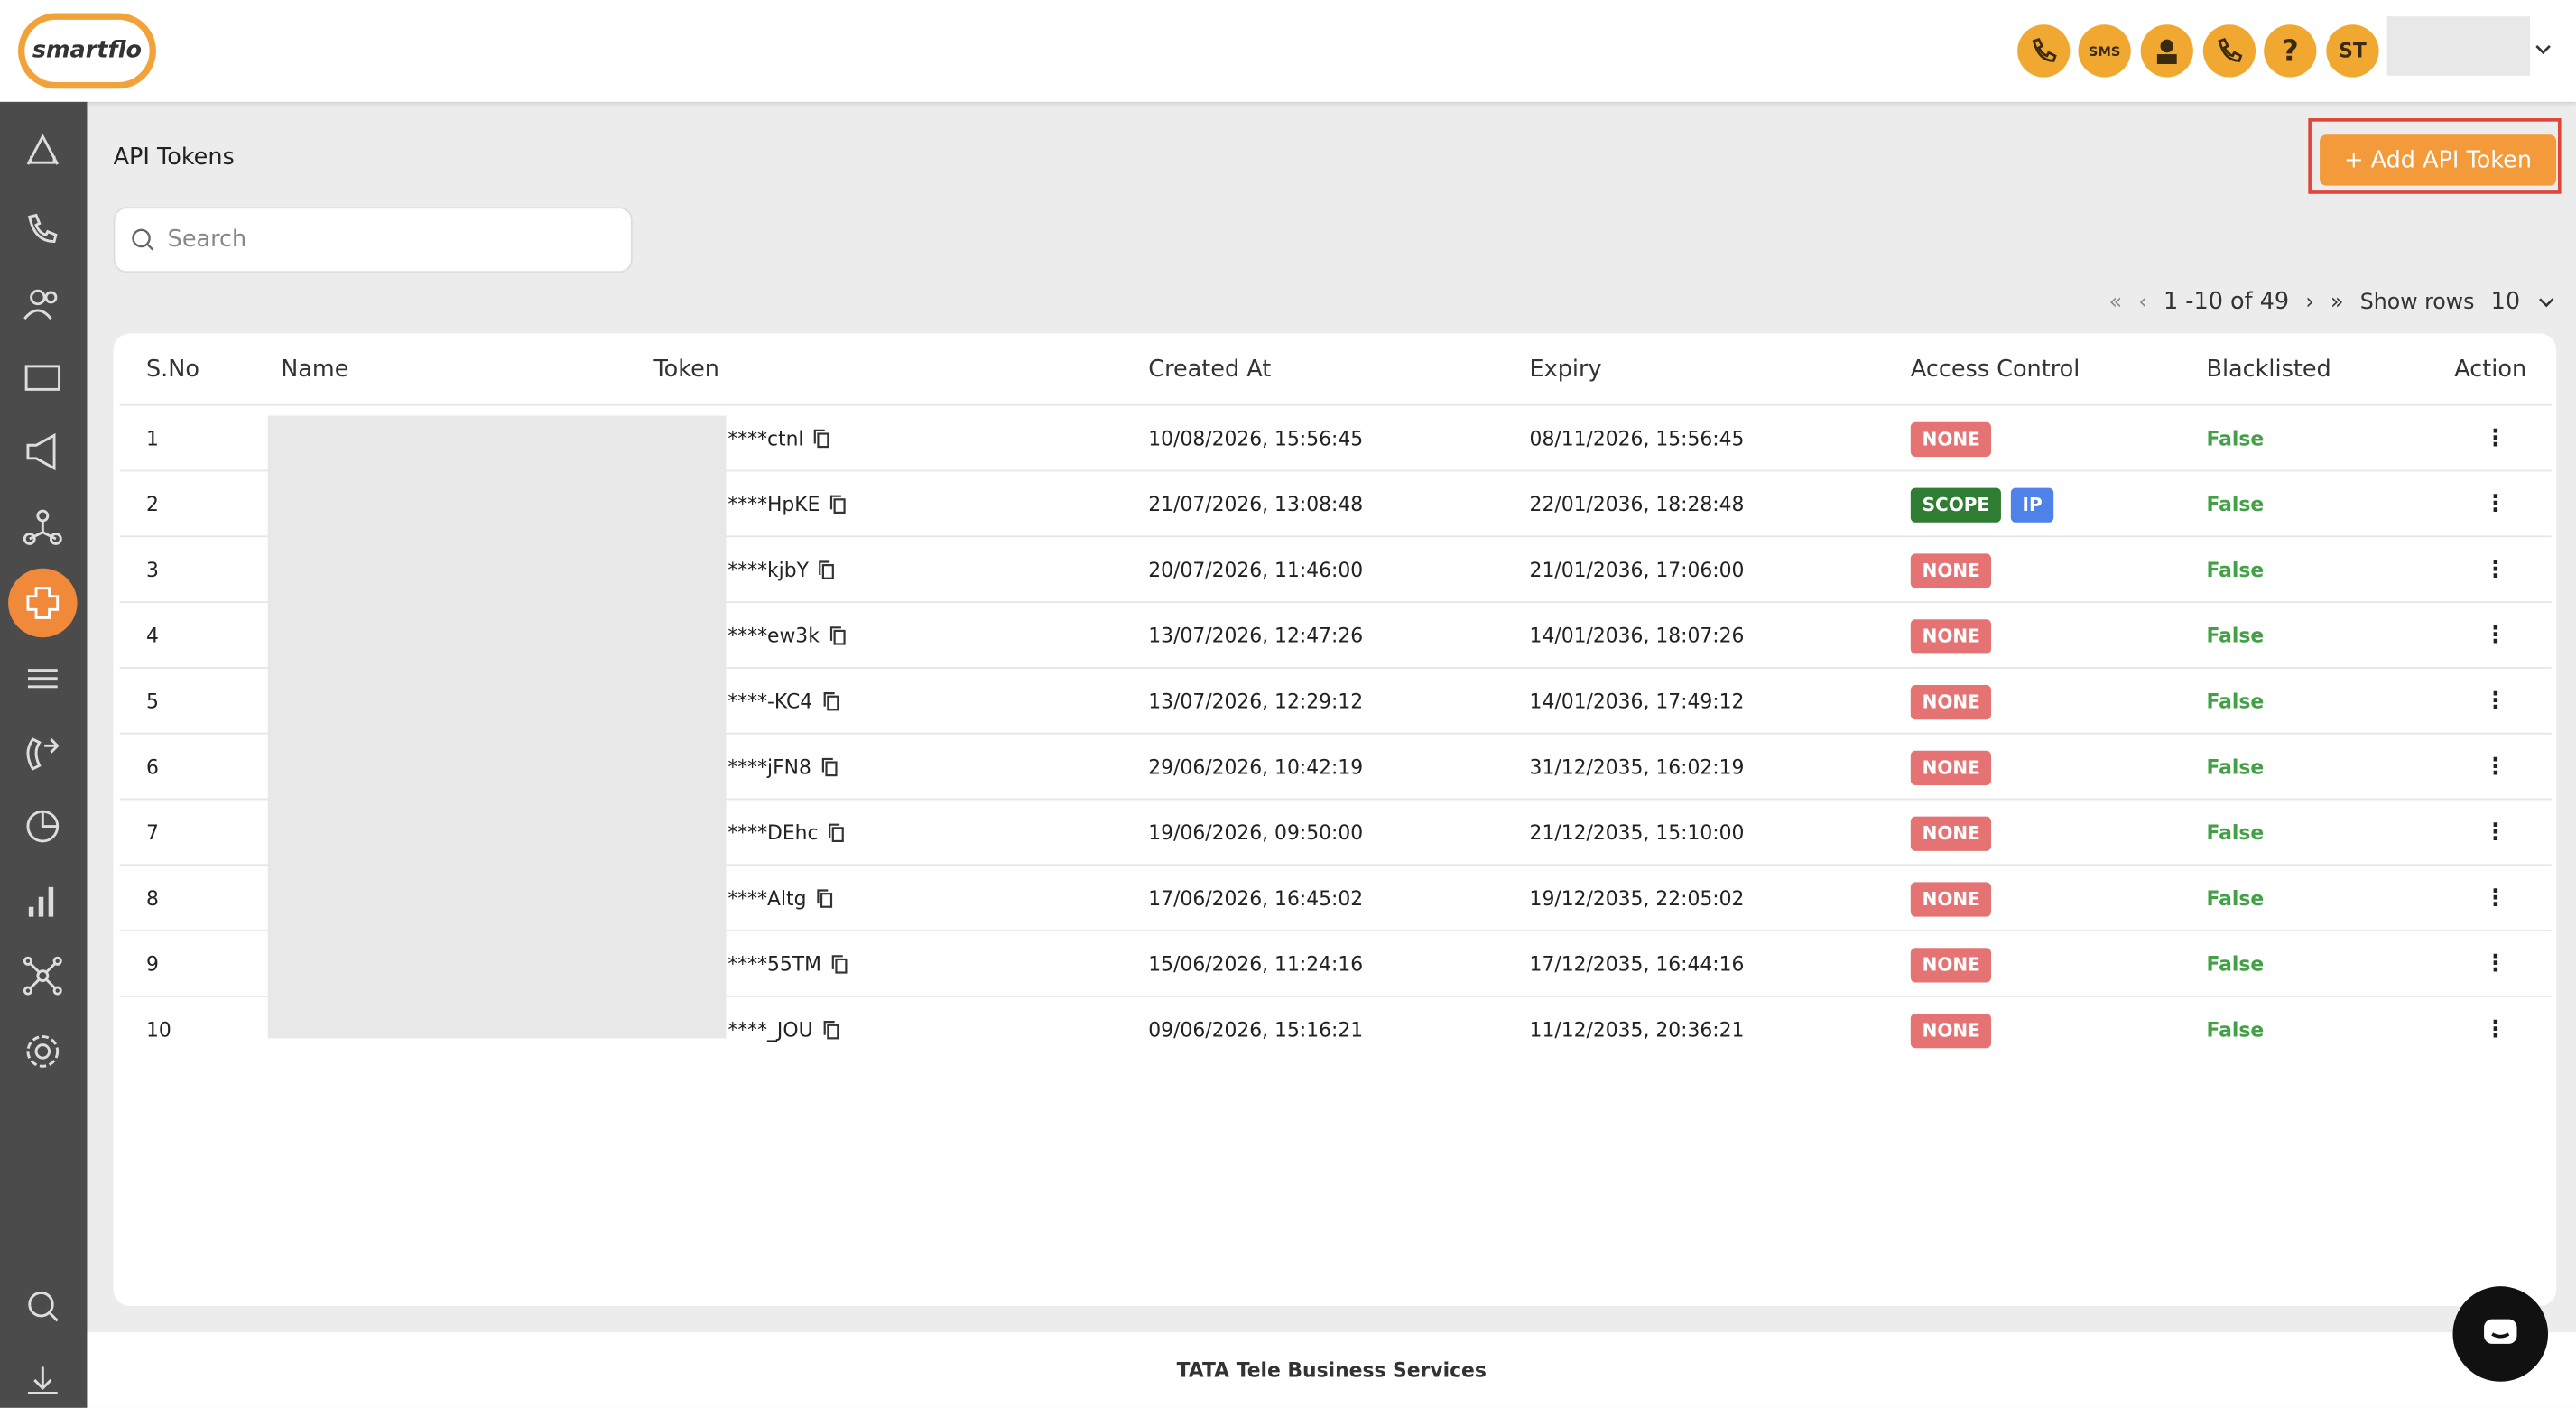 The image size is (2576, 1408). What do you see at coordinates (2044, 51) in the screenshot?
I see `call-icon` at bounding box center [2044, 51].